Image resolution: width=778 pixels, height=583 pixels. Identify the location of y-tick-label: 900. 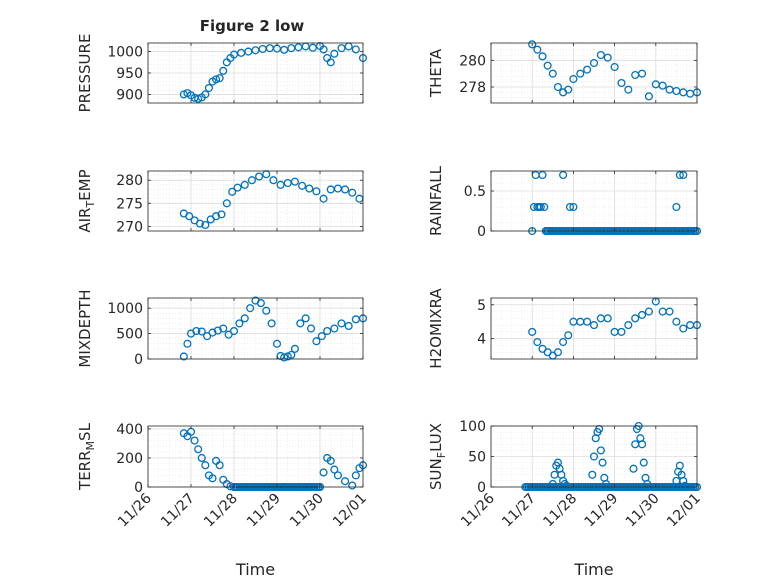
(129, 95).